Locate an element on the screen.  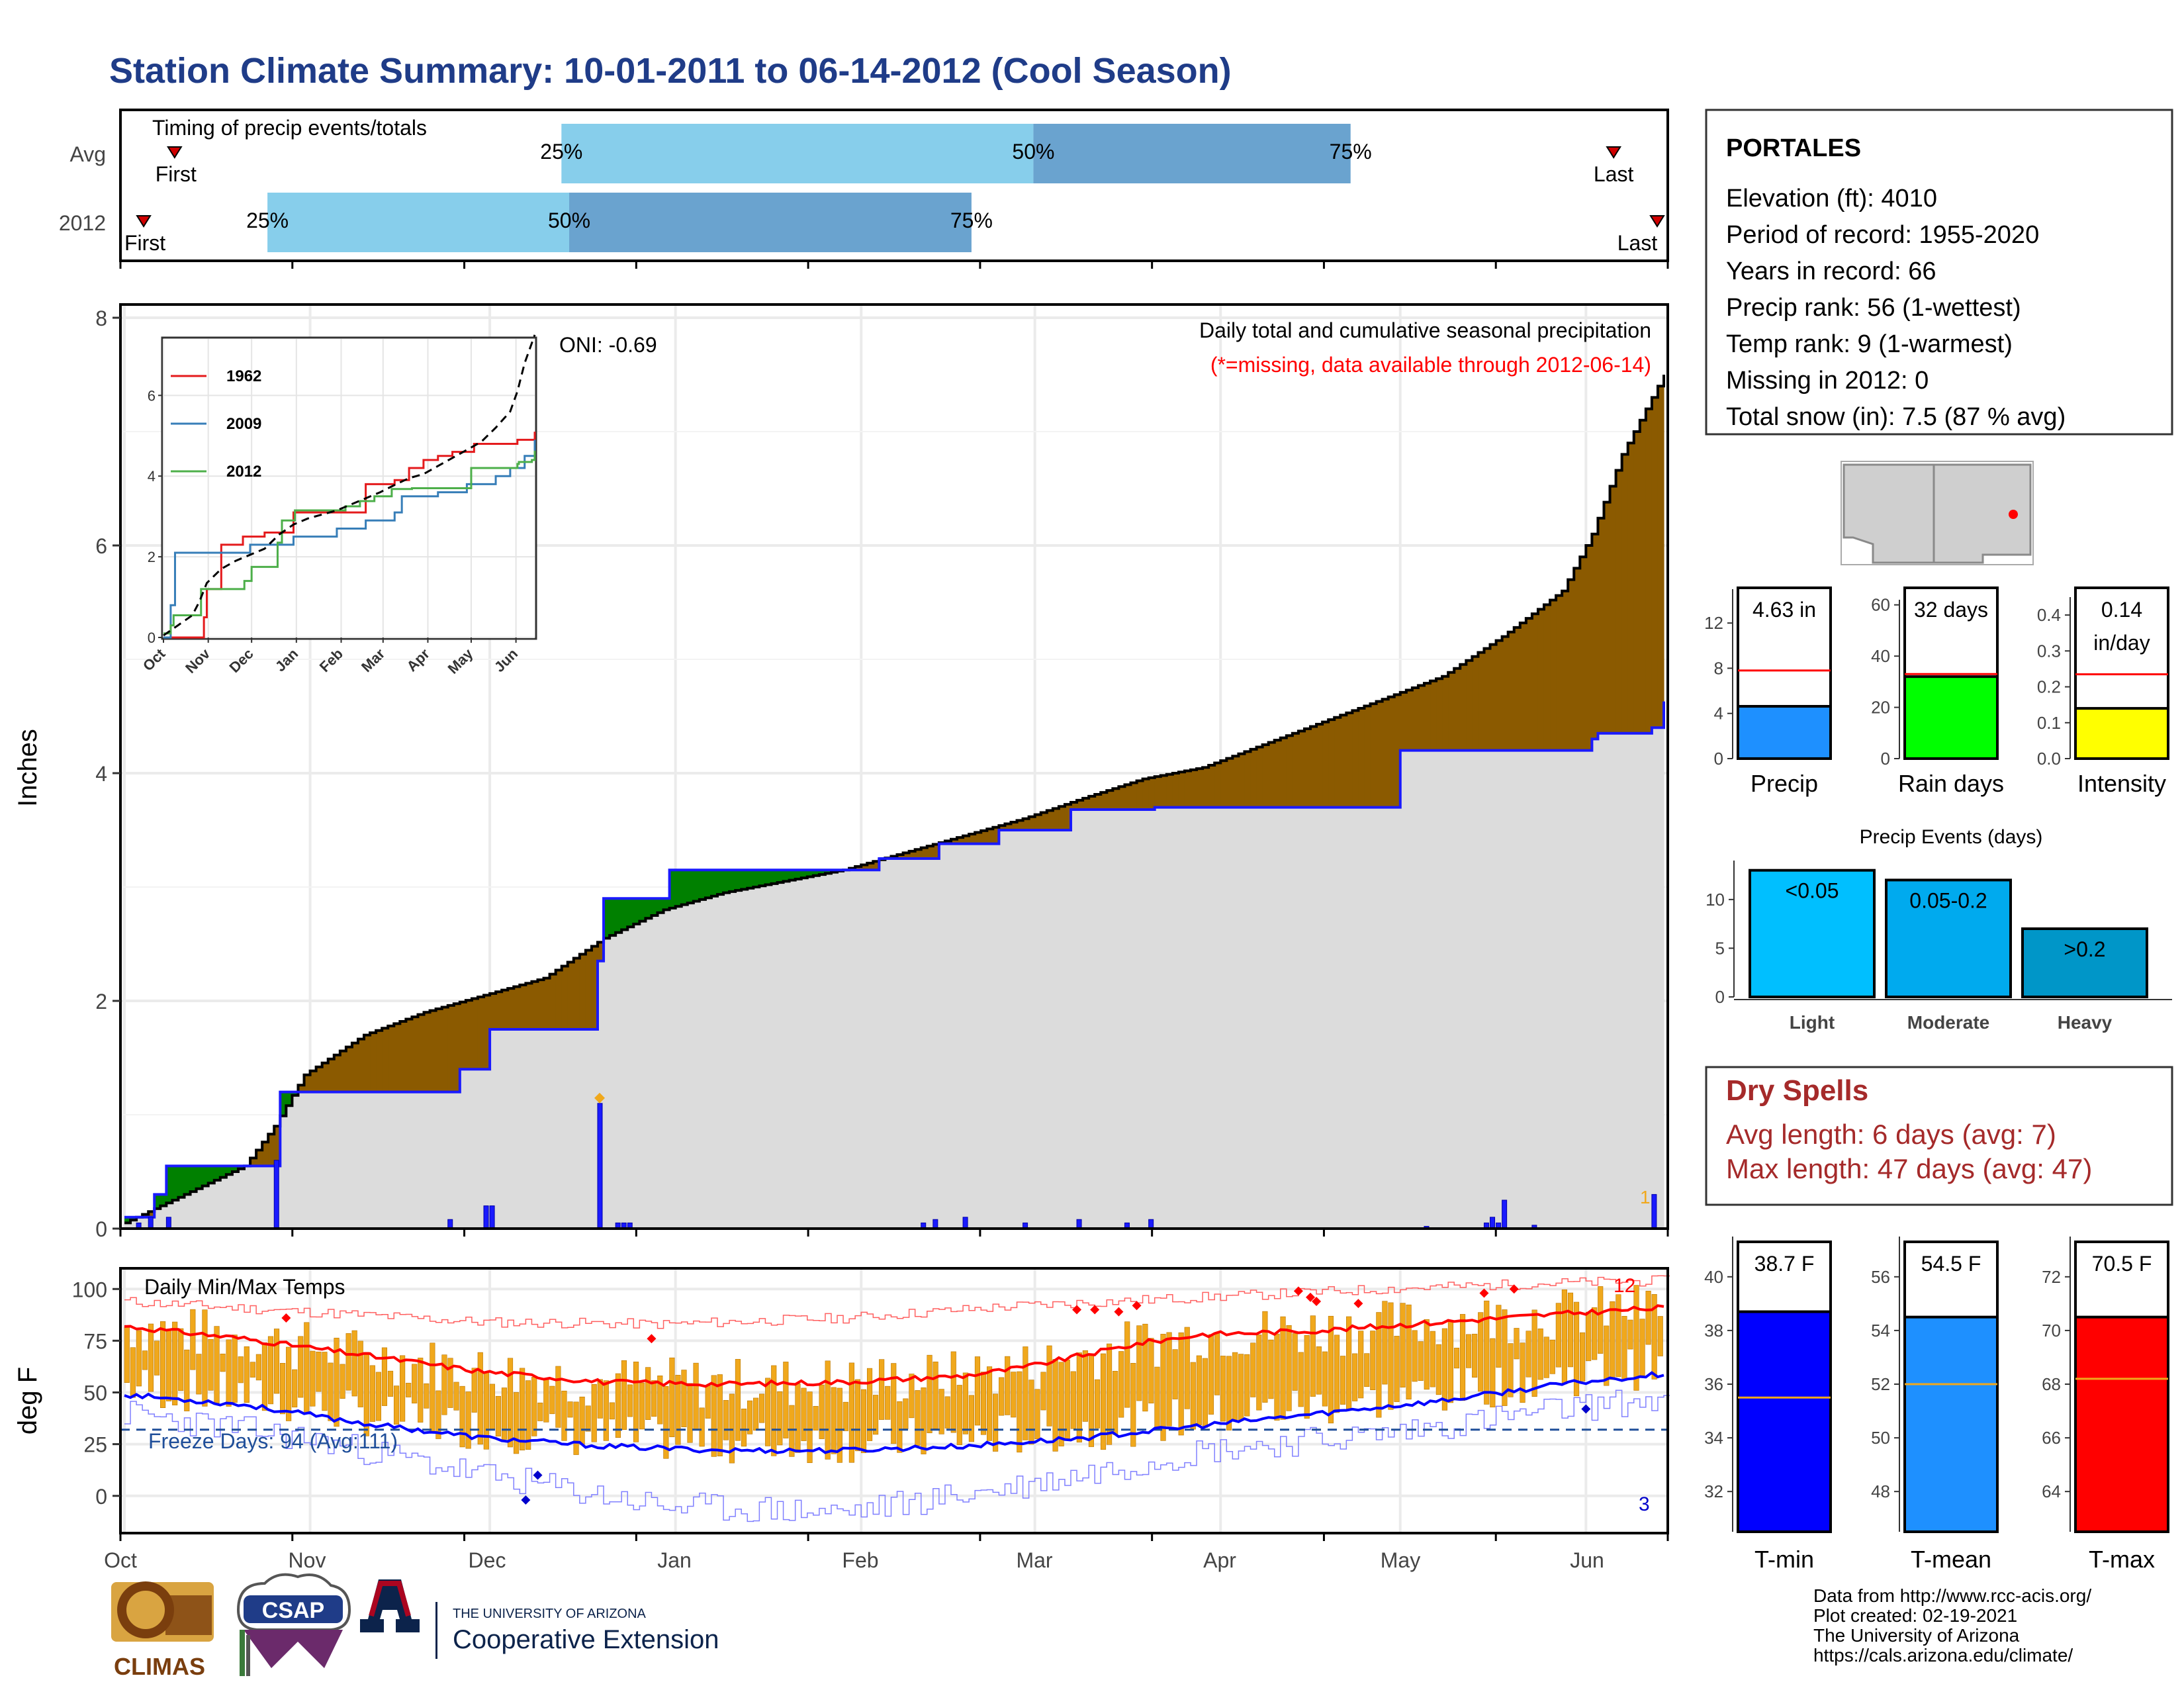
station-info-line: Period of record: 1955-2020 is located at coordinates (1883, 235).